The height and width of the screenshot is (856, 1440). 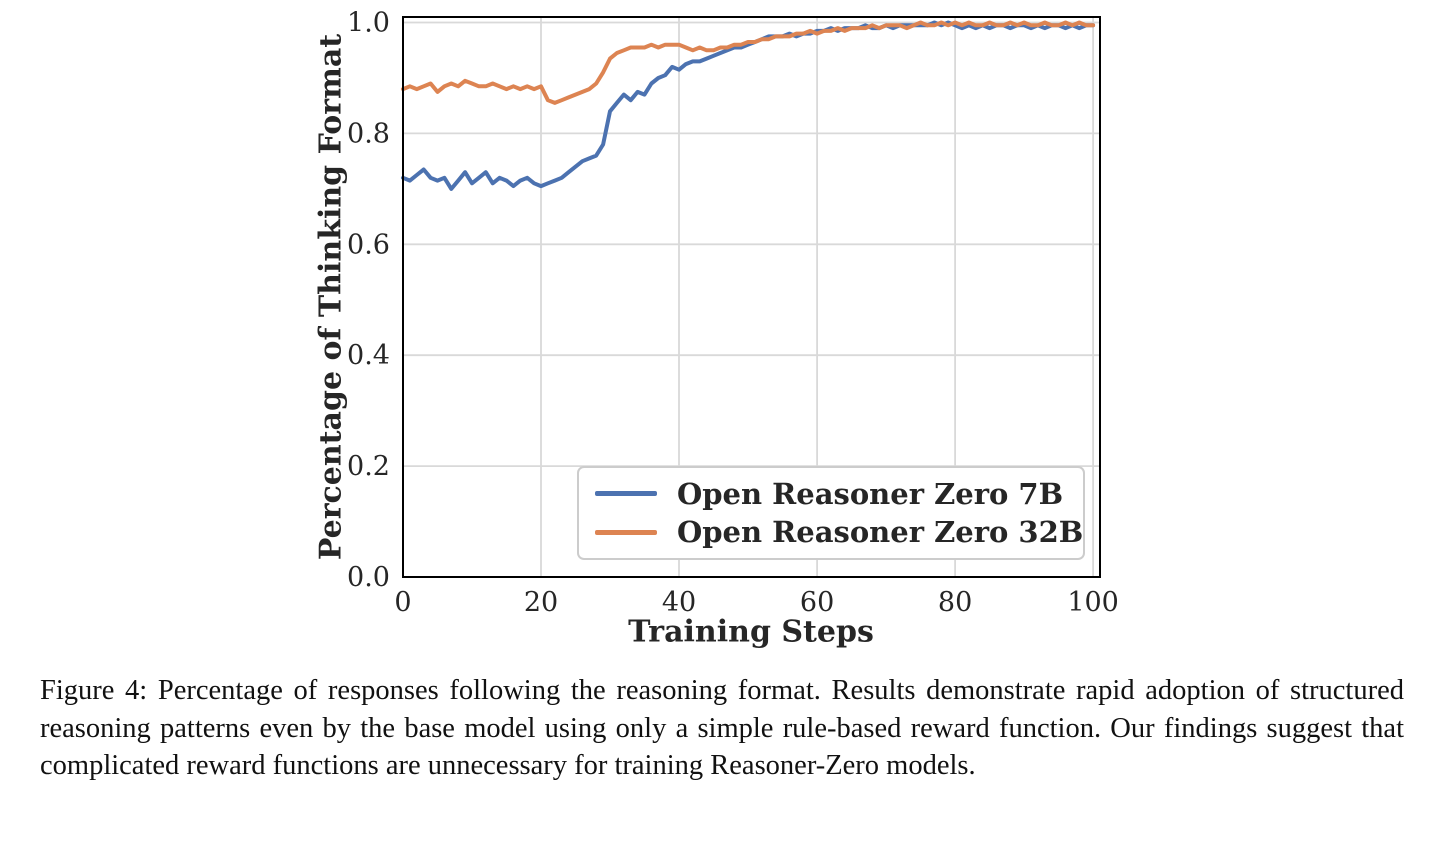 What do you see at coordinates (368, 466) in the screenshot?
I see `y-tick-label: 0.2` at bounding box center [368, 466].